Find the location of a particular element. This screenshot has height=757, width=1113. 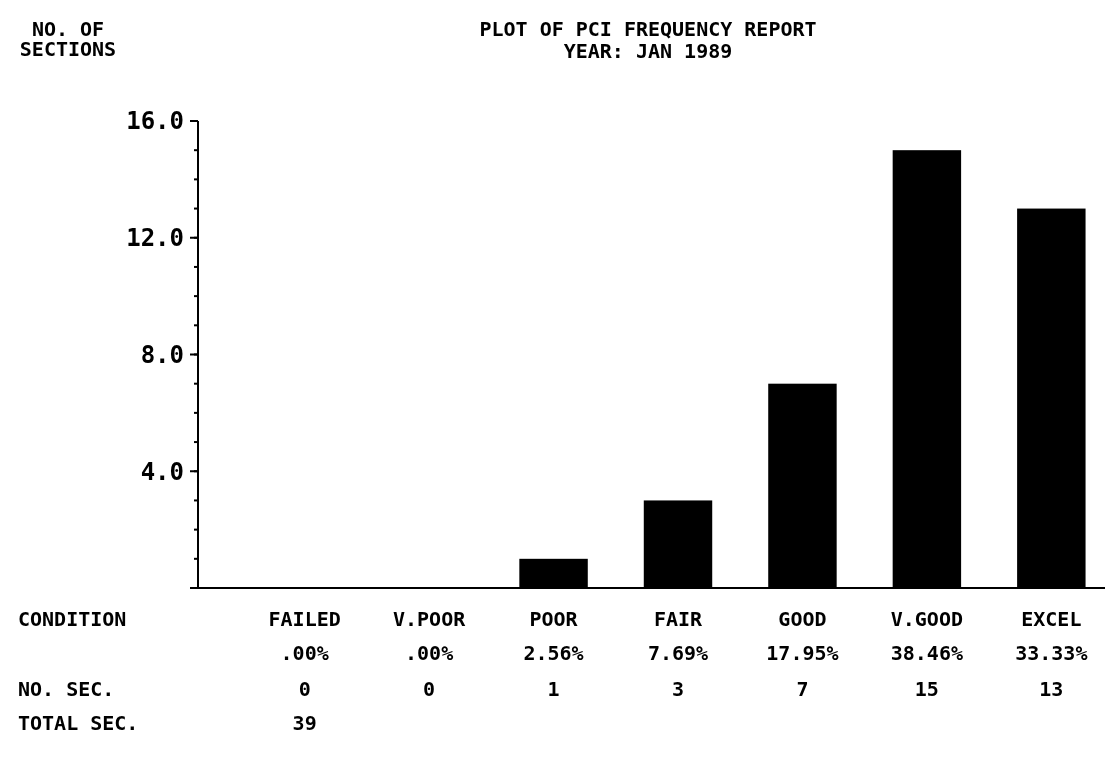

y-tick-label: 4.0 is located at coordinates (162, 471).